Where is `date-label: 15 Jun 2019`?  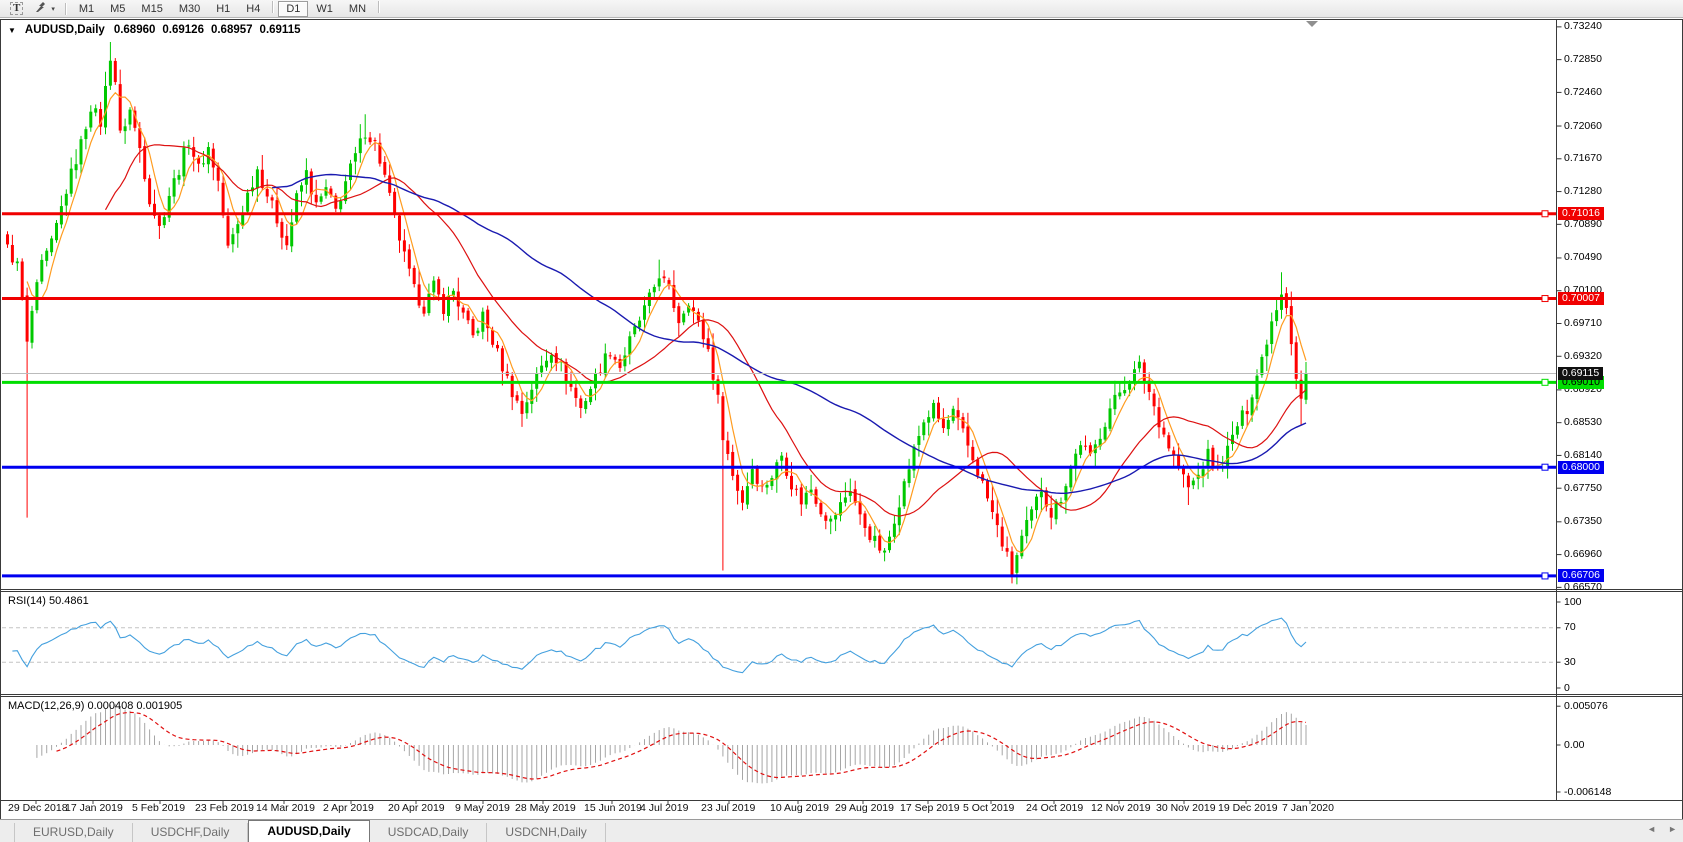
date-label: 15 Jun 2019 is located at coordinates (613, 808).